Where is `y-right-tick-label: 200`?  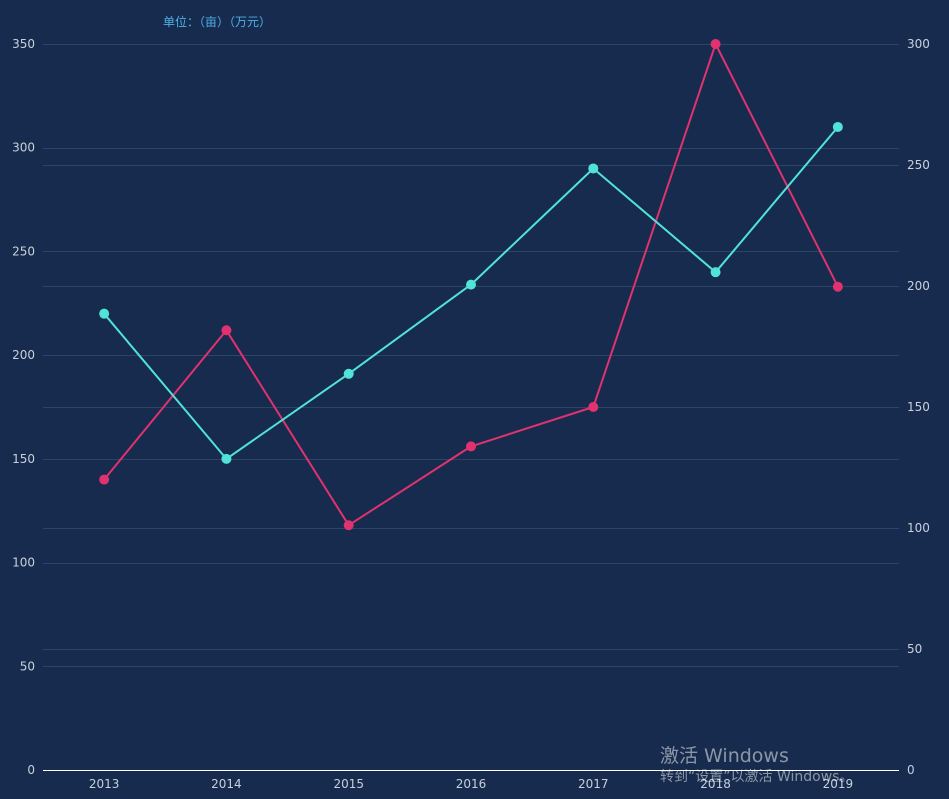
y-right-tick-label: 200 is located at coordinates (918, 286).